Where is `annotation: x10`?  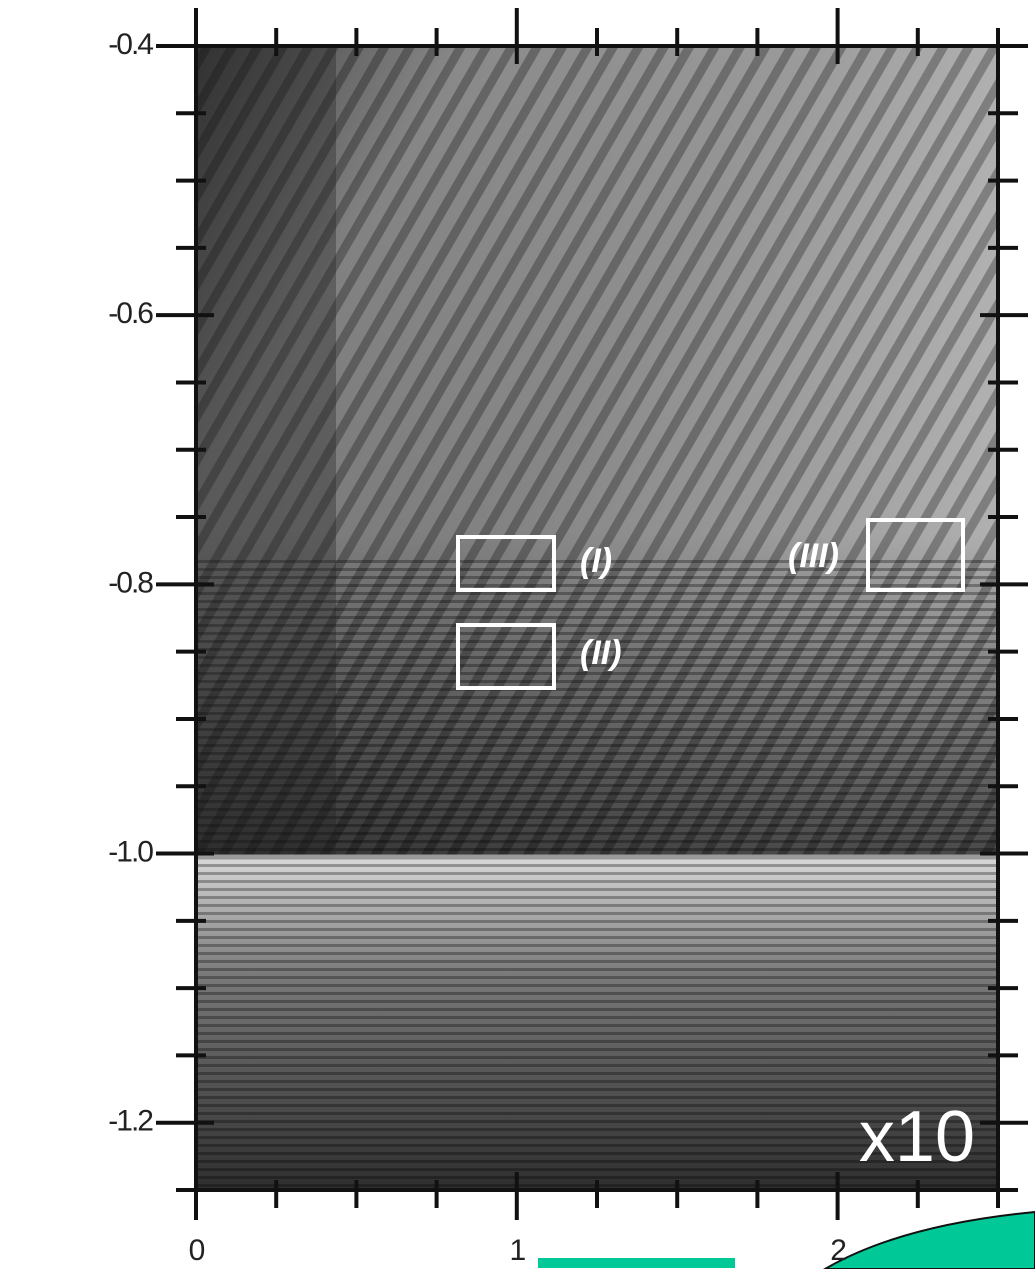
annotation: x10 is located at coordinates (917, 1137).